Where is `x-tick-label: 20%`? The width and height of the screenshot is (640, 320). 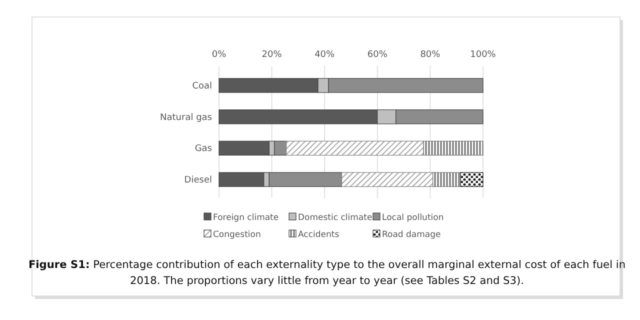
x-tick-label: 20% is located at coordinates (272, 55).